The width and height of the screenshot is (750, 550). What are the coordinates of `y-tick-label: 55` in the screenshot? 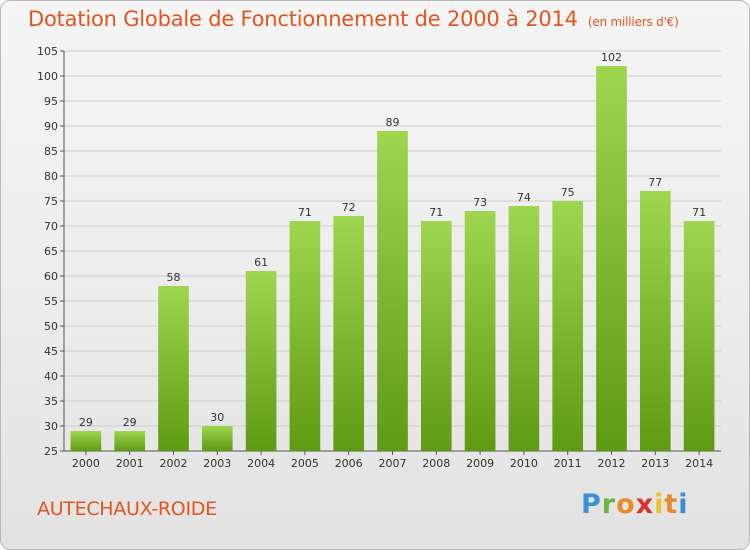 It's located at (51, 301).